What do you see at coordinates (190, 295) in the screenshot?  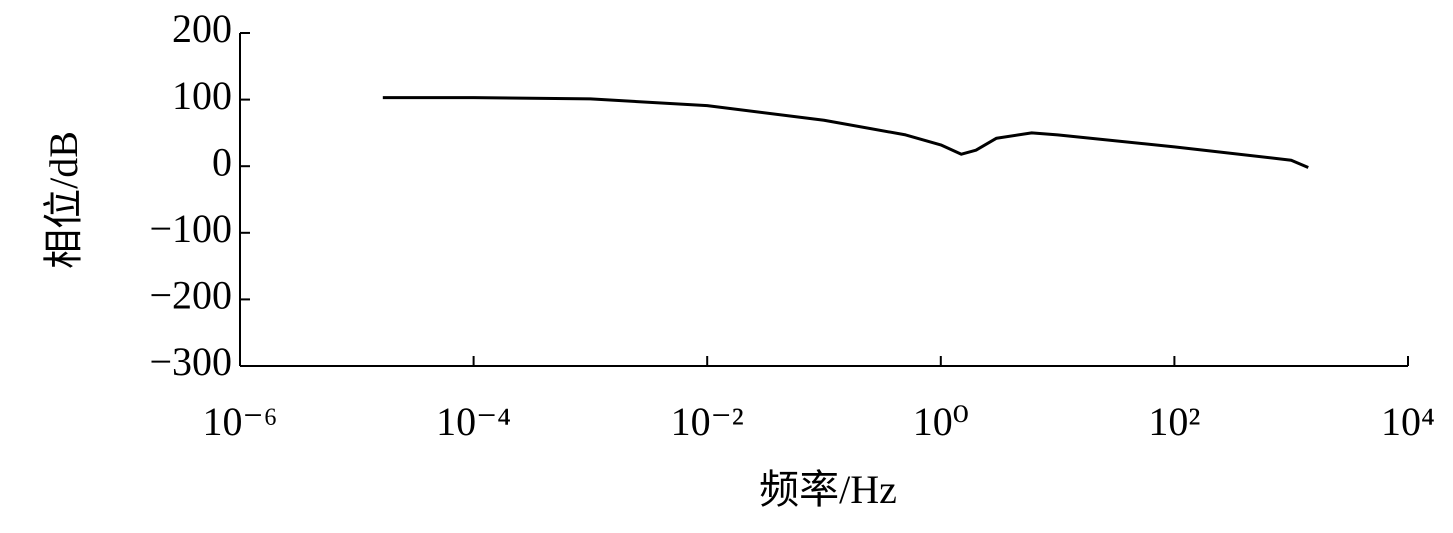 I see `y-tick-label: −200` at bounding box center [190, 295].